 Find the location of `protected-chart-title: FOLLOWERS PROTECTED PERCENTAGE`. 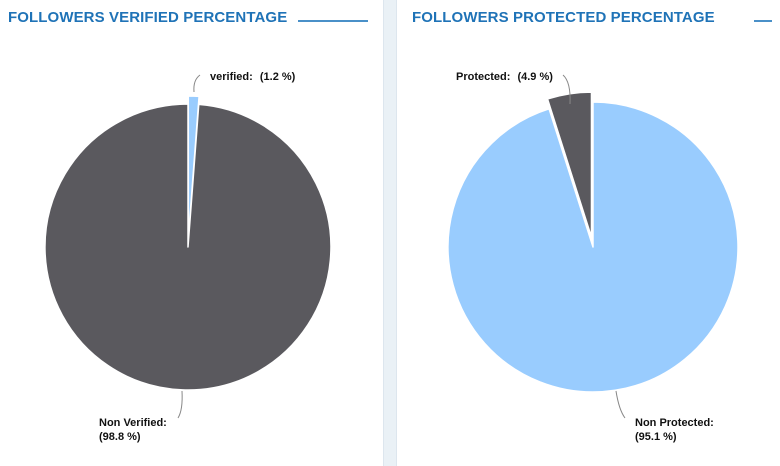

protected-chart-title: FOLLOWERS PROTECTED PERCENTAGE is located at coordinates (563, 17).